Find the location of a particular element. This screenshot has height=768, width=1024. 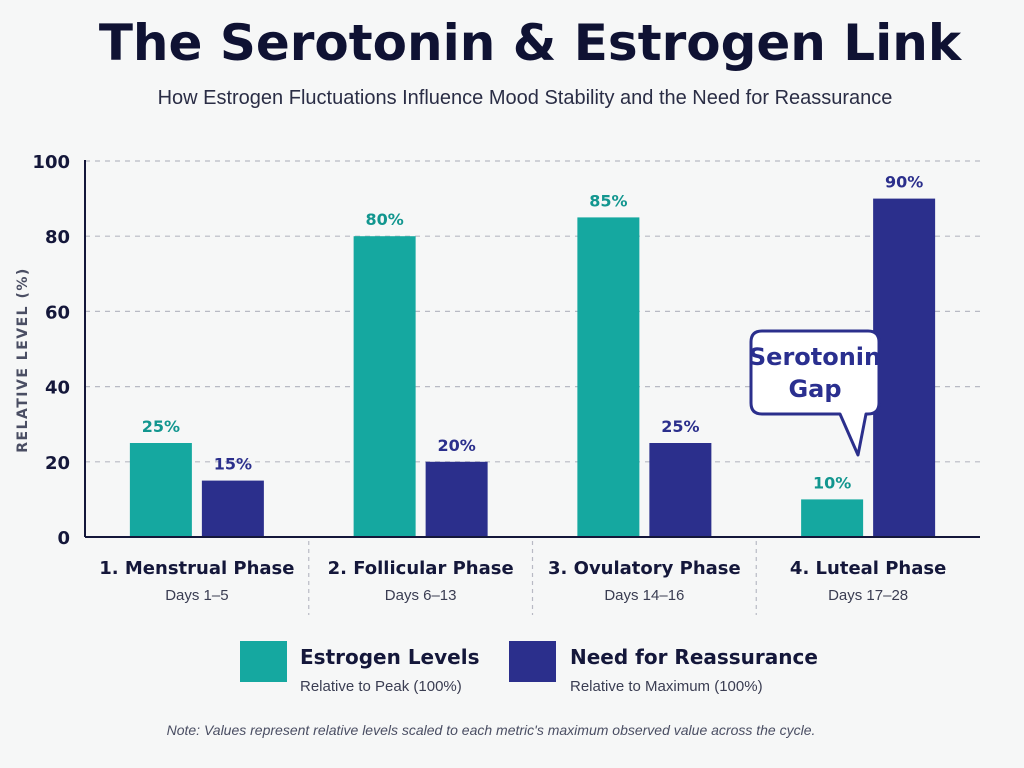

callout-line-2: Gap is located at coordinates (814, 389).